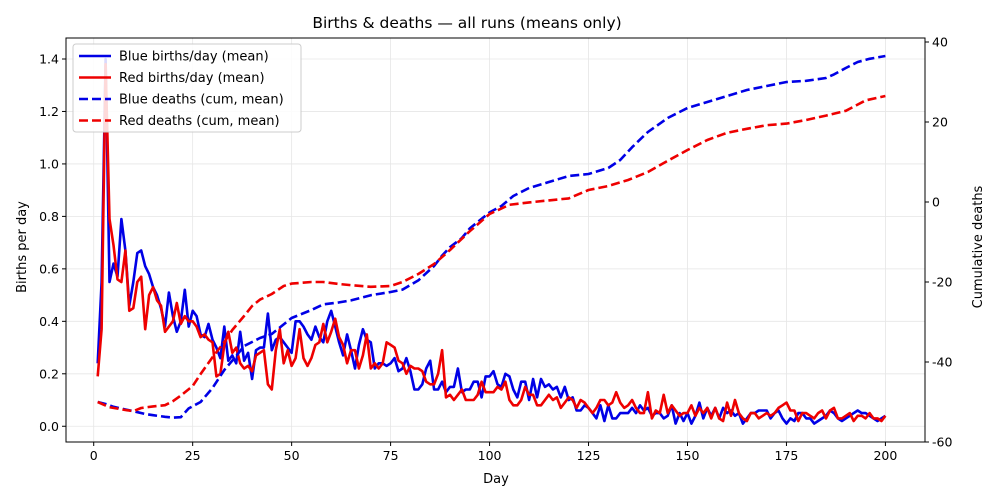 The image size is (1000, 500). I want to click on x-tick-label: 25, so click(193, 455).